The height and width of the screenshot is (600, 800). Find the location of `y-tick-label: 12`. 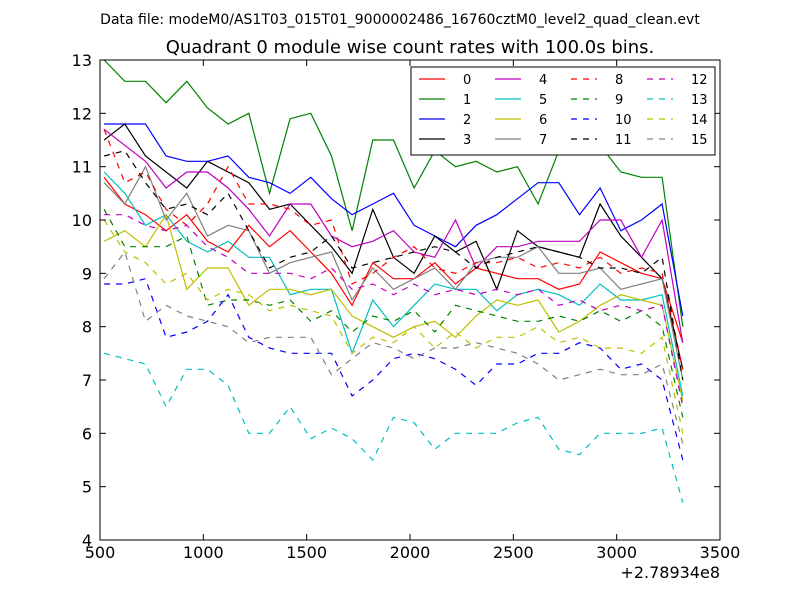

y-tick-label: 12 is located at coordinates (82, 113).